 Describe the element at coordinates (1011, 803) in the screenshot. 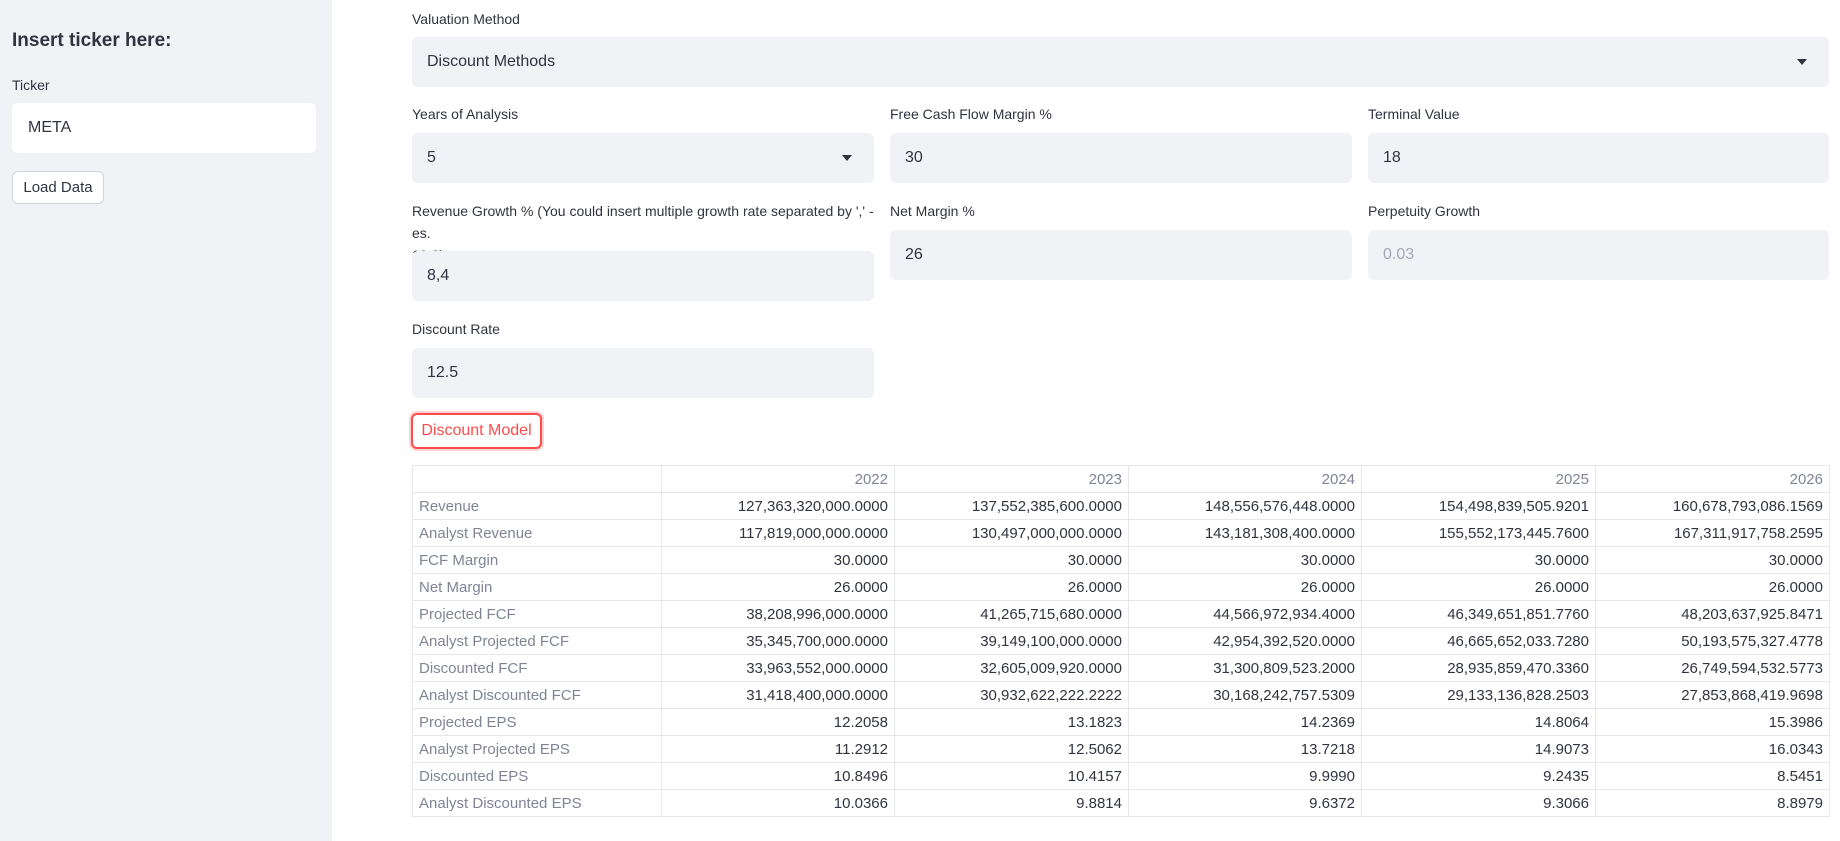

I see `table-cell: 9.8814` at that location.